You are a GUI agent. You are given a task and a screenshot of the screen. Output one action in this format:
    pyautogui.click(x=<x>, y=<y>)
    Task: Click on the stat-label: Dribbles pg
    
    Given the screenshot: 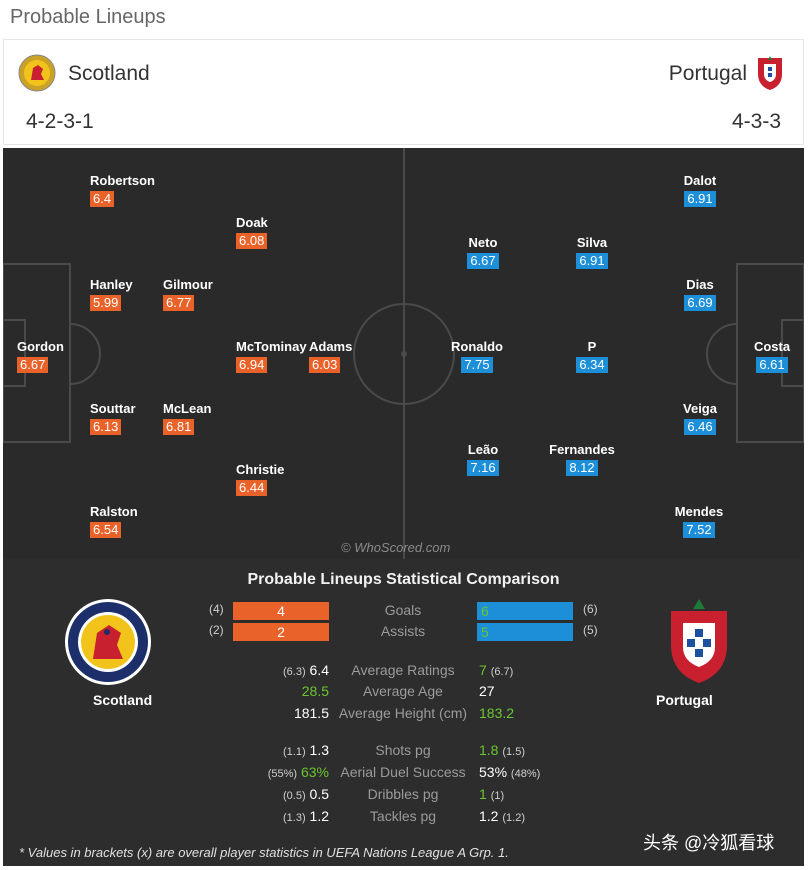 What is the action you would take?
    pyautogui.click(x=403, y=794)
    